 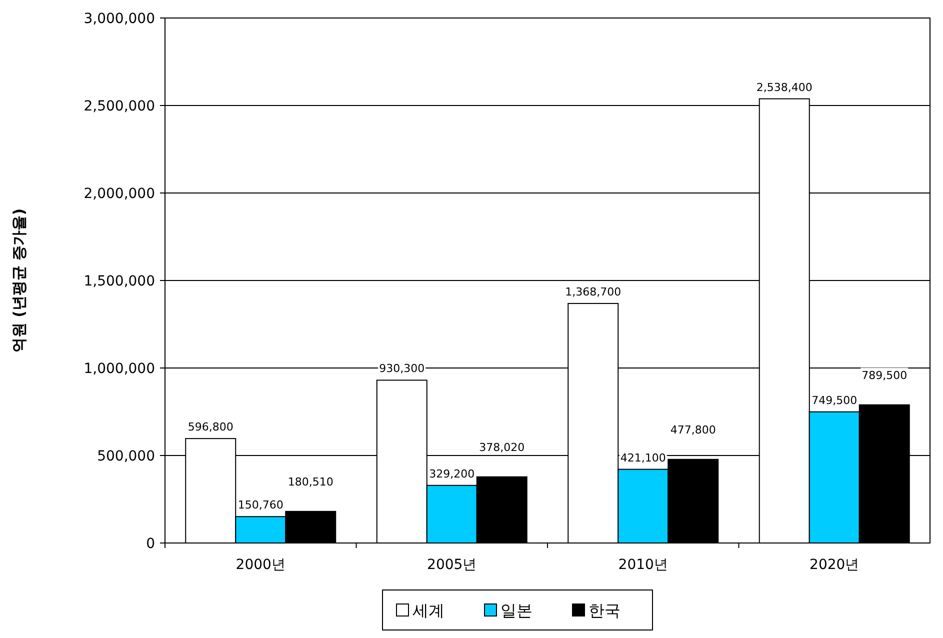 What do you see at coordinates (311, 481) in the screenshot?
I see `data-label: 180,510` at bounding box center [311, 481].